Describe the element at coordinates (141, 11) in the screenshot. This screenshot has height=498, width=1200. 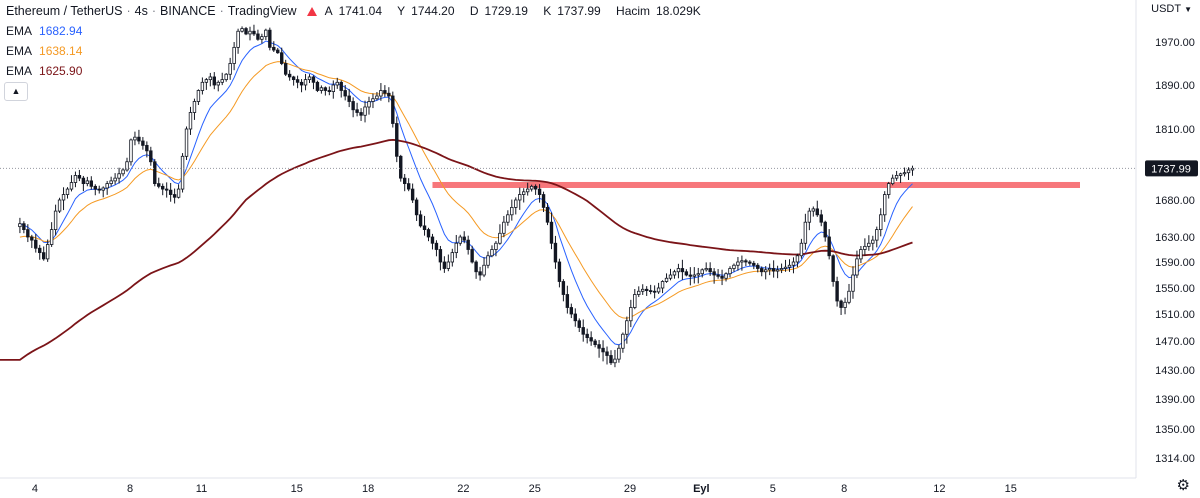
I see `interval-label: 4s` at that location.